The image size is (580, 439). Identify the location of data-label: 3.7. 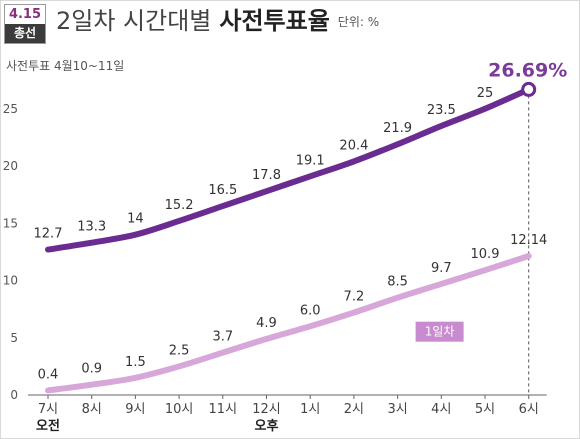
(222, 337).